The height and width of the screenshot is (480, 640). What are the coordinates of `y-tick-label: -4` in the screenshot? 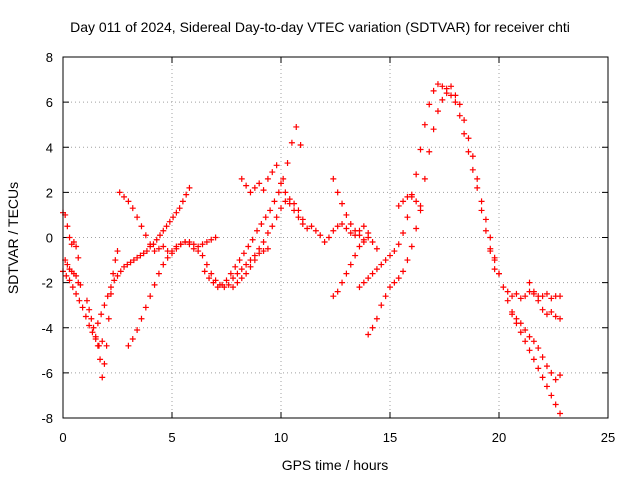 It's located at (47, 328).